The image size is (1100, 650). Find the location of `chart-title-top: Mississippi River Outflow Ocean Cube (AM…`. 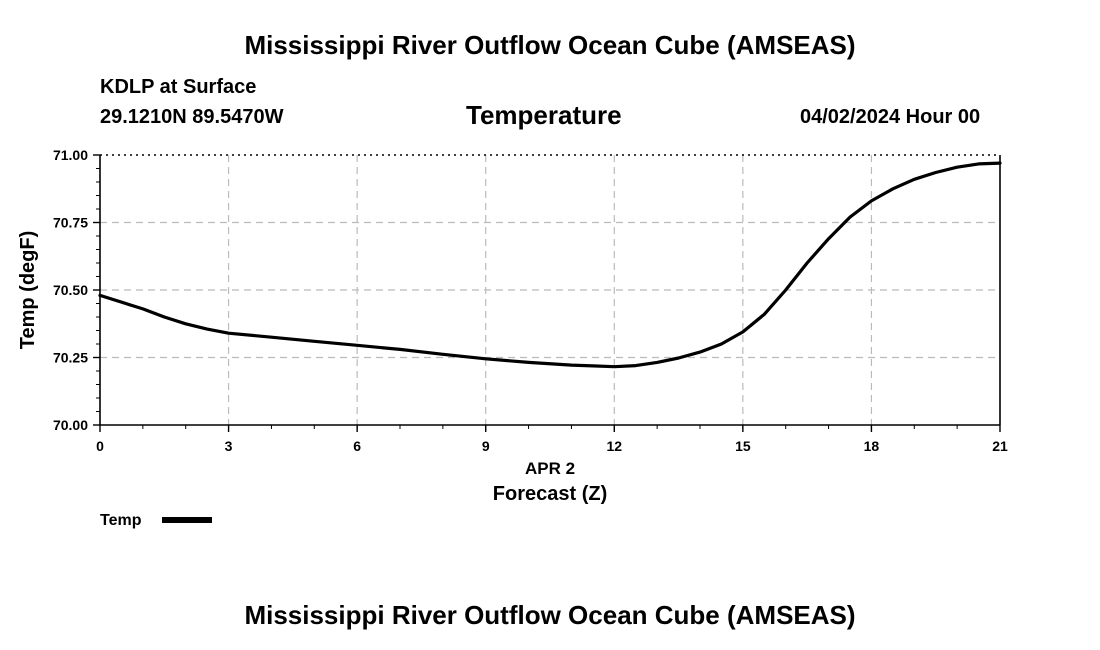

chart-title-top: Mississippi River Outflow Ocean Cube (AM… is located at coordinates (550, 45).